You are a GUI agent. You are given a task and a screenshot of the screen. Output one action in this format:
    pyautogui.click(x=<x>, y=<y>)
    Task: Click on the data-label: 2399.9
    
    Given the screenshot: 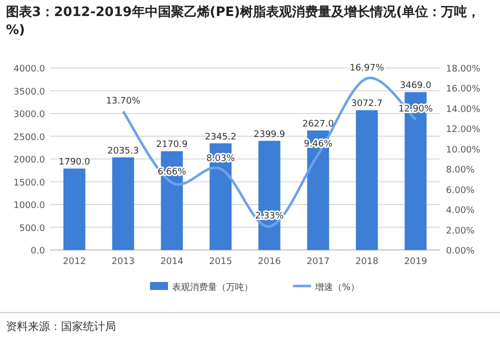 What is the action you would take?
    pyautogui.click(x=270, y=135)
    